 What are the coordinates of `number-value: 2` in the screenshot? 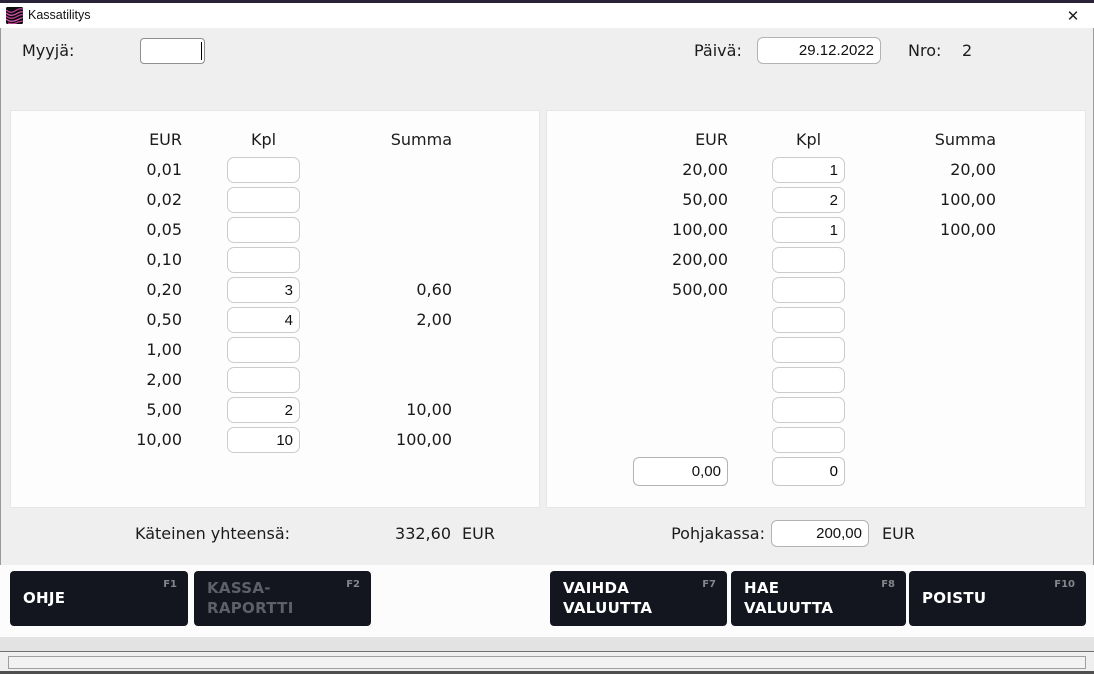 It's located at (967, 50).